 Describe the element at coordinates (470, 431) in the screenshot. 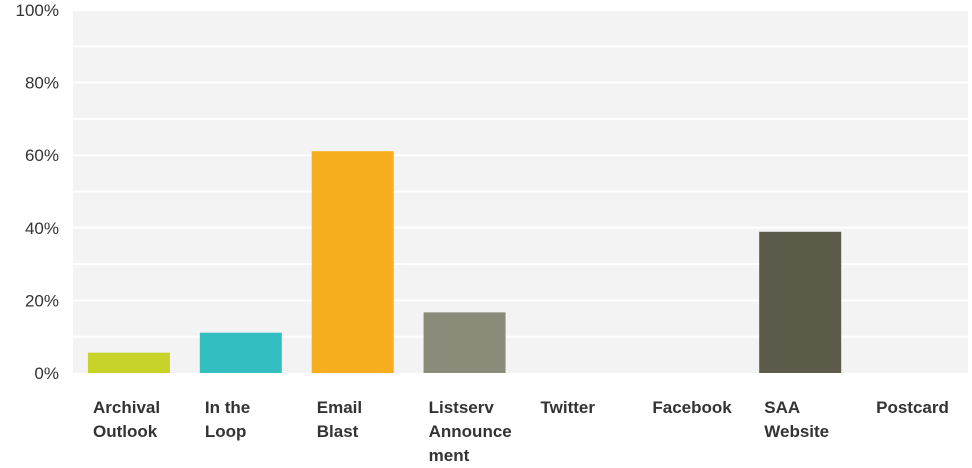

I see `x-category-label: Listserv Announce ment` at that location.